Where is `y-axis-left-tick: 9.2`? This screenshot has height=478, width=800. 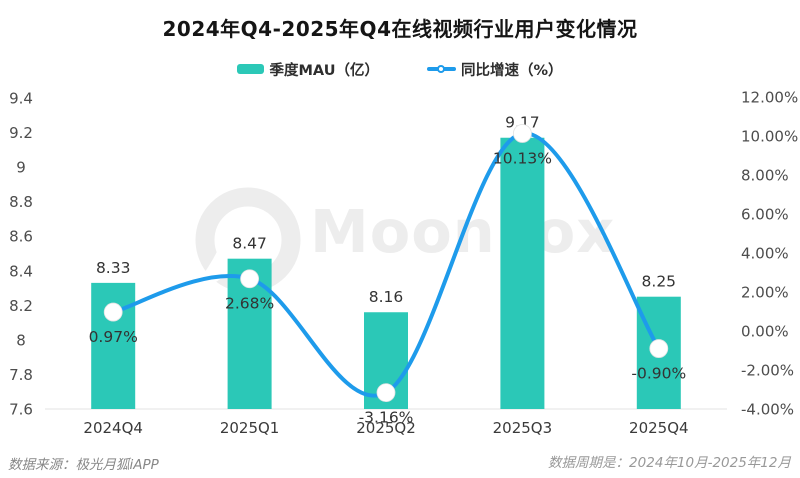 y-axis-left-tick: 9.2 is located at coordinates (21, 133).